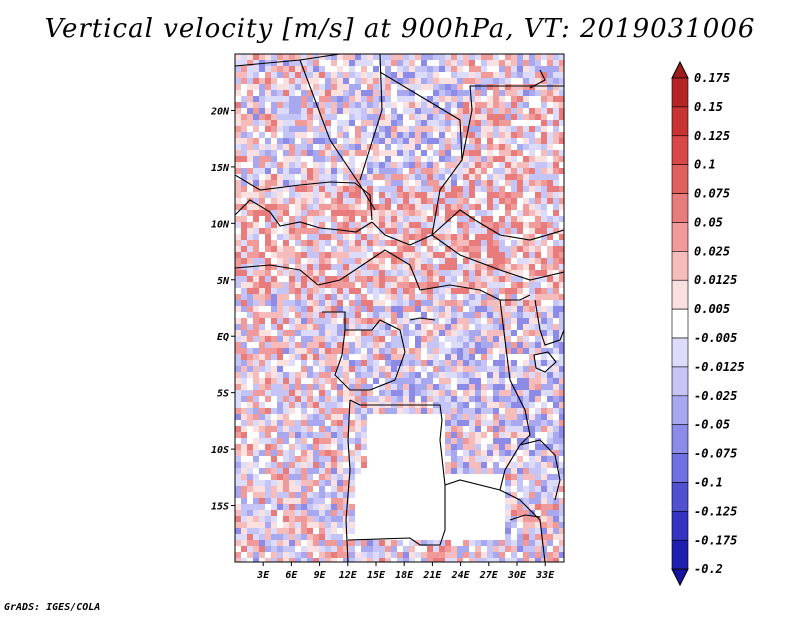 Image resolution: width=800 pixels, height=618 pixels. What do you see at coordinates (712, 194) in the screenshot?
I see `colorbar-label: 0.075` at bounding box center [712, 194].